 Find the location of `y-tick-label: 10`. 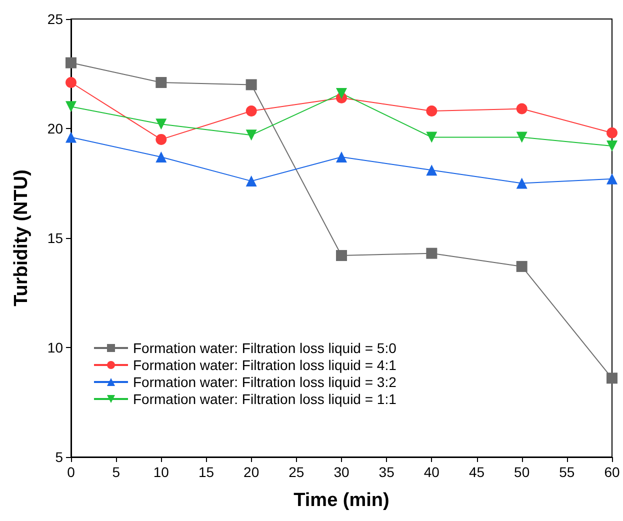

y-tick-label: 10 is located at coordinates (55, 348).